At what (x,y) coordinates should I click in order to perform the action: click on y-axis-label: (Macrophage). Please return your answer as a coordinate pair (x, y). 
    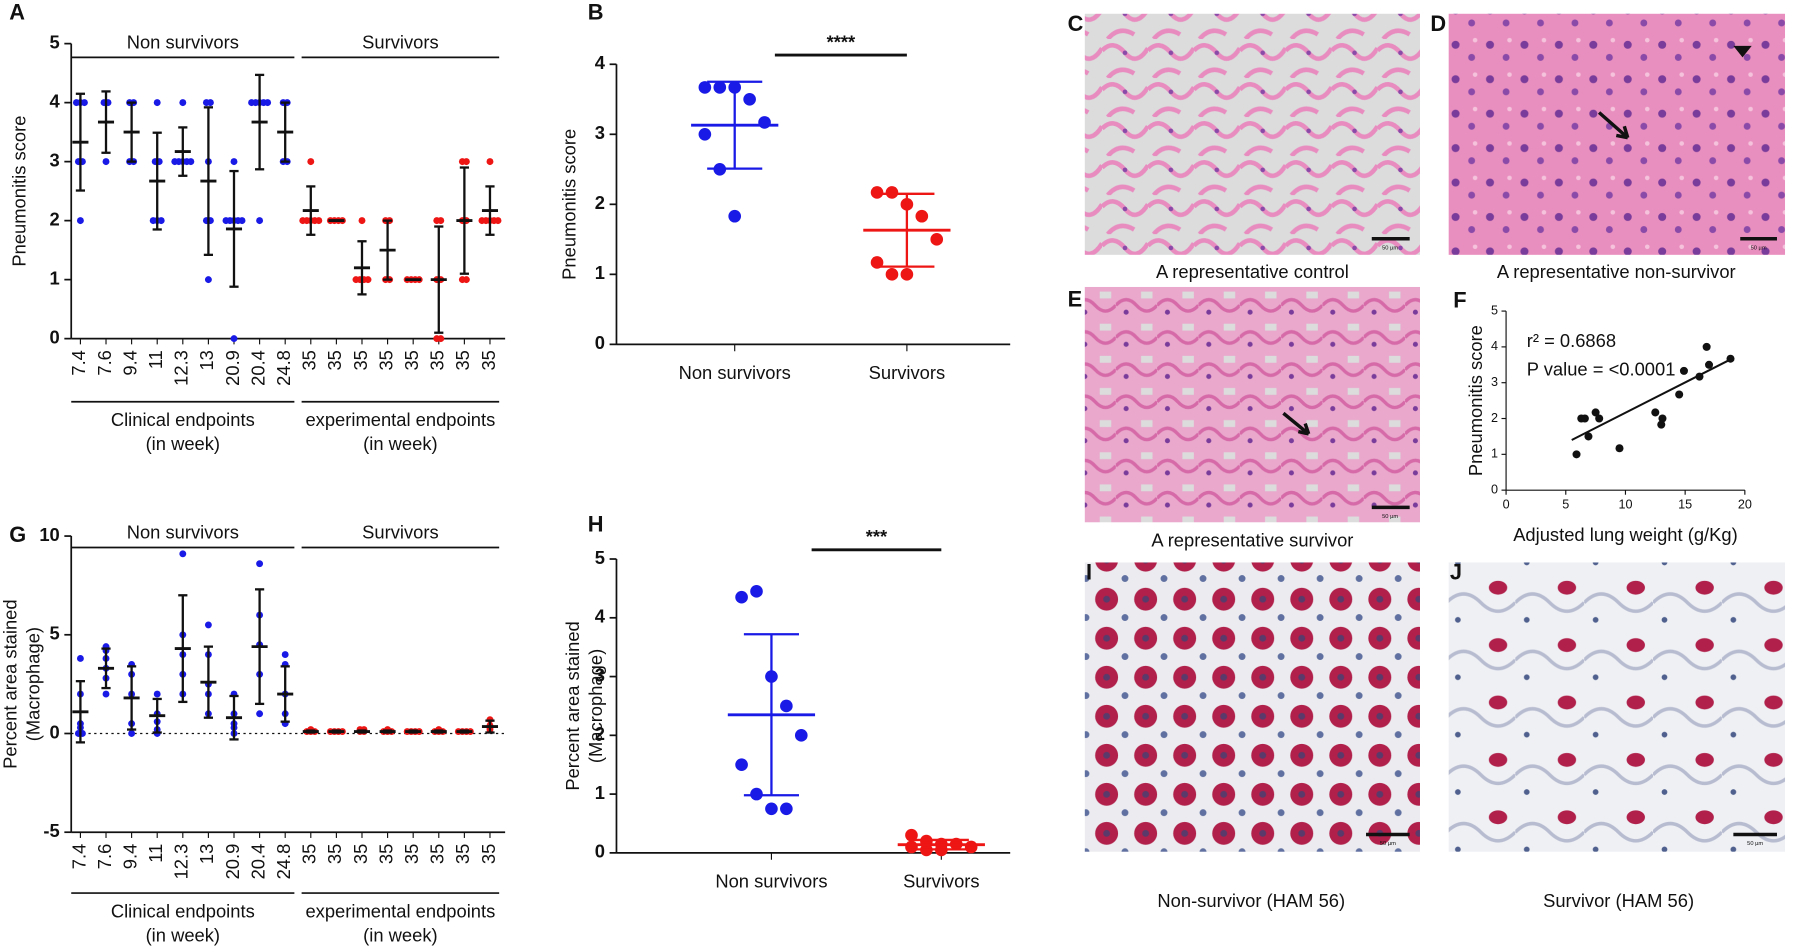
    Looking at the image, I should click on (595, 706).